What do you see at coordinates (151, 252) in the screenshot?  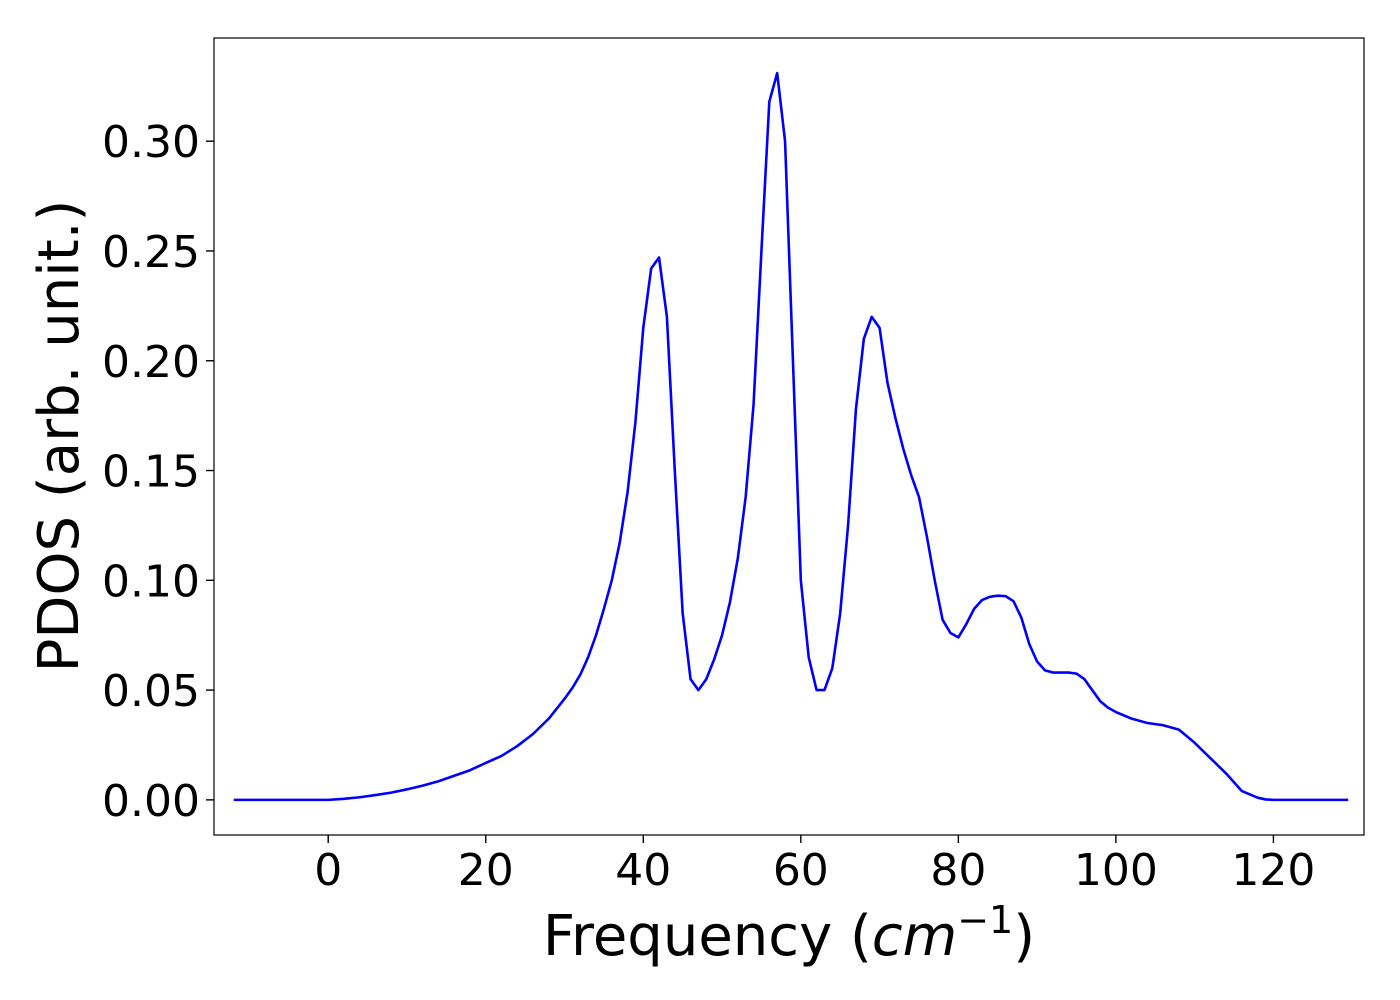 I see `y-tick-label: 0.25` at bounding box center [151, 252].